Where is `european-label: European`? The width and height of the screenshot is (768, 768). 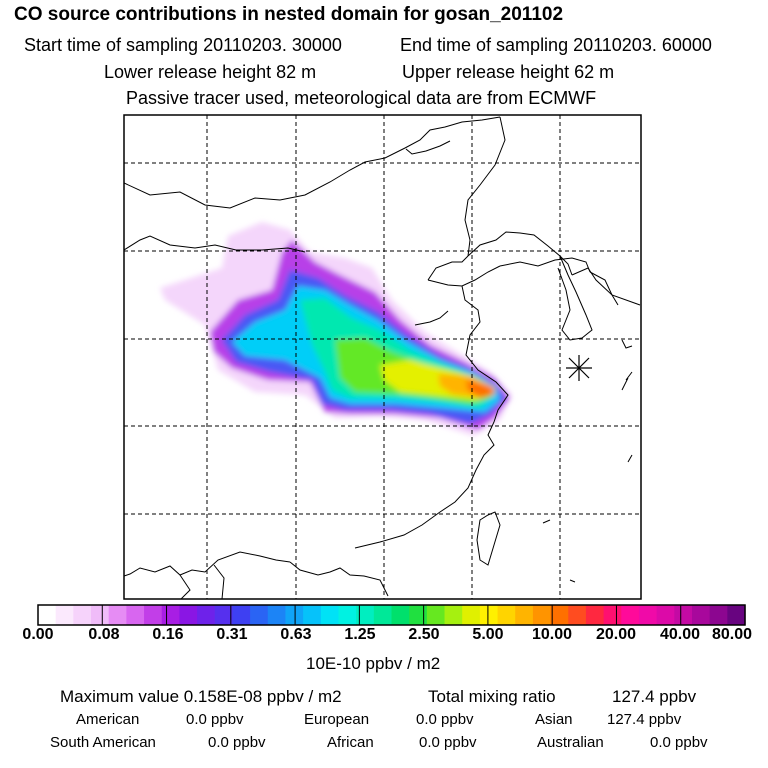 european-label: European is located at coordinates (337, 719).